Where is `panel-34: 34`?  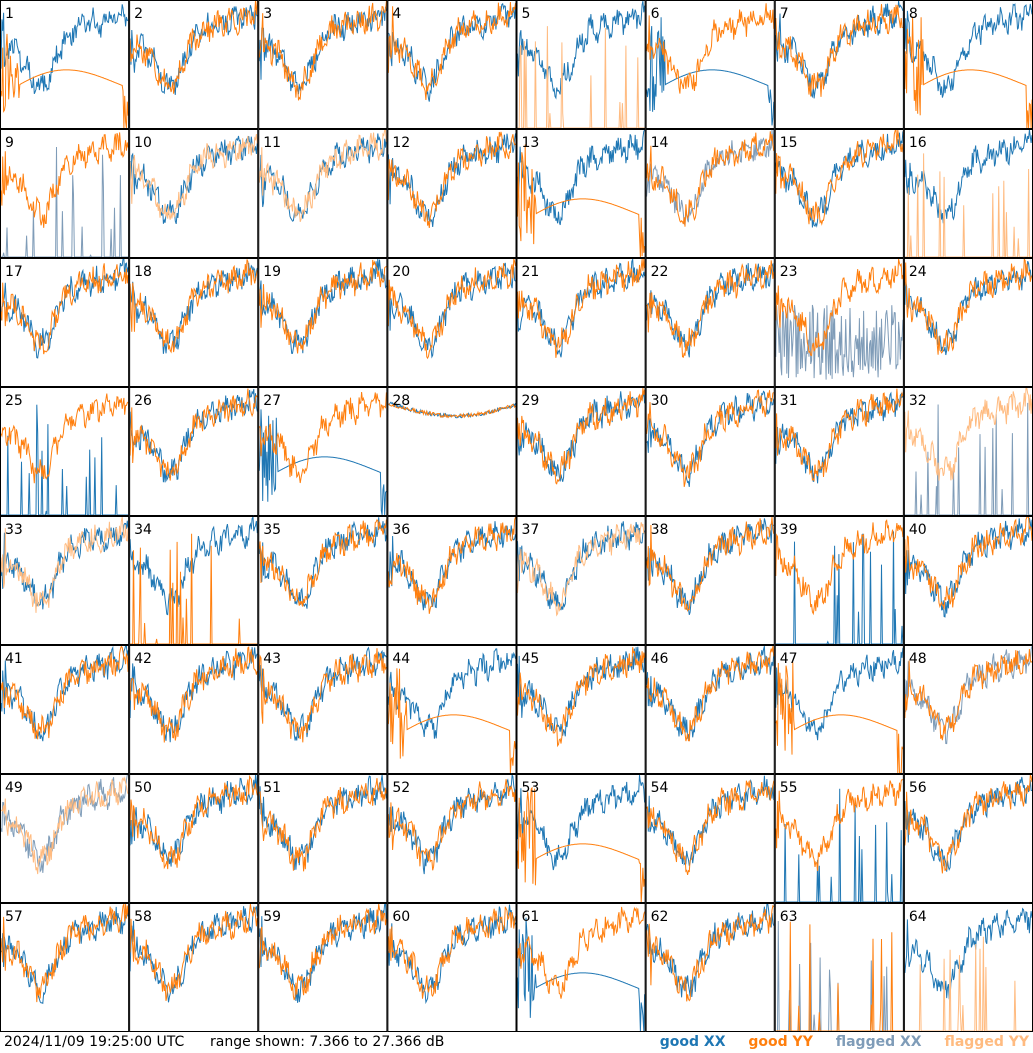 panel-34: 34 is located at coordinates (194, 580).